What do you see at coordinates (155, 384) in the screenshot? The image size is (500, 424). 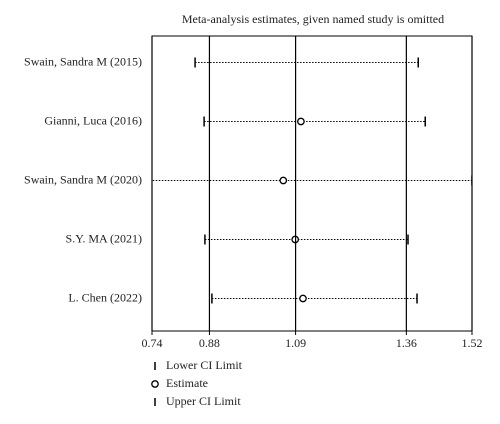 I see `legend-symbol` at bounding box center [155, 384].